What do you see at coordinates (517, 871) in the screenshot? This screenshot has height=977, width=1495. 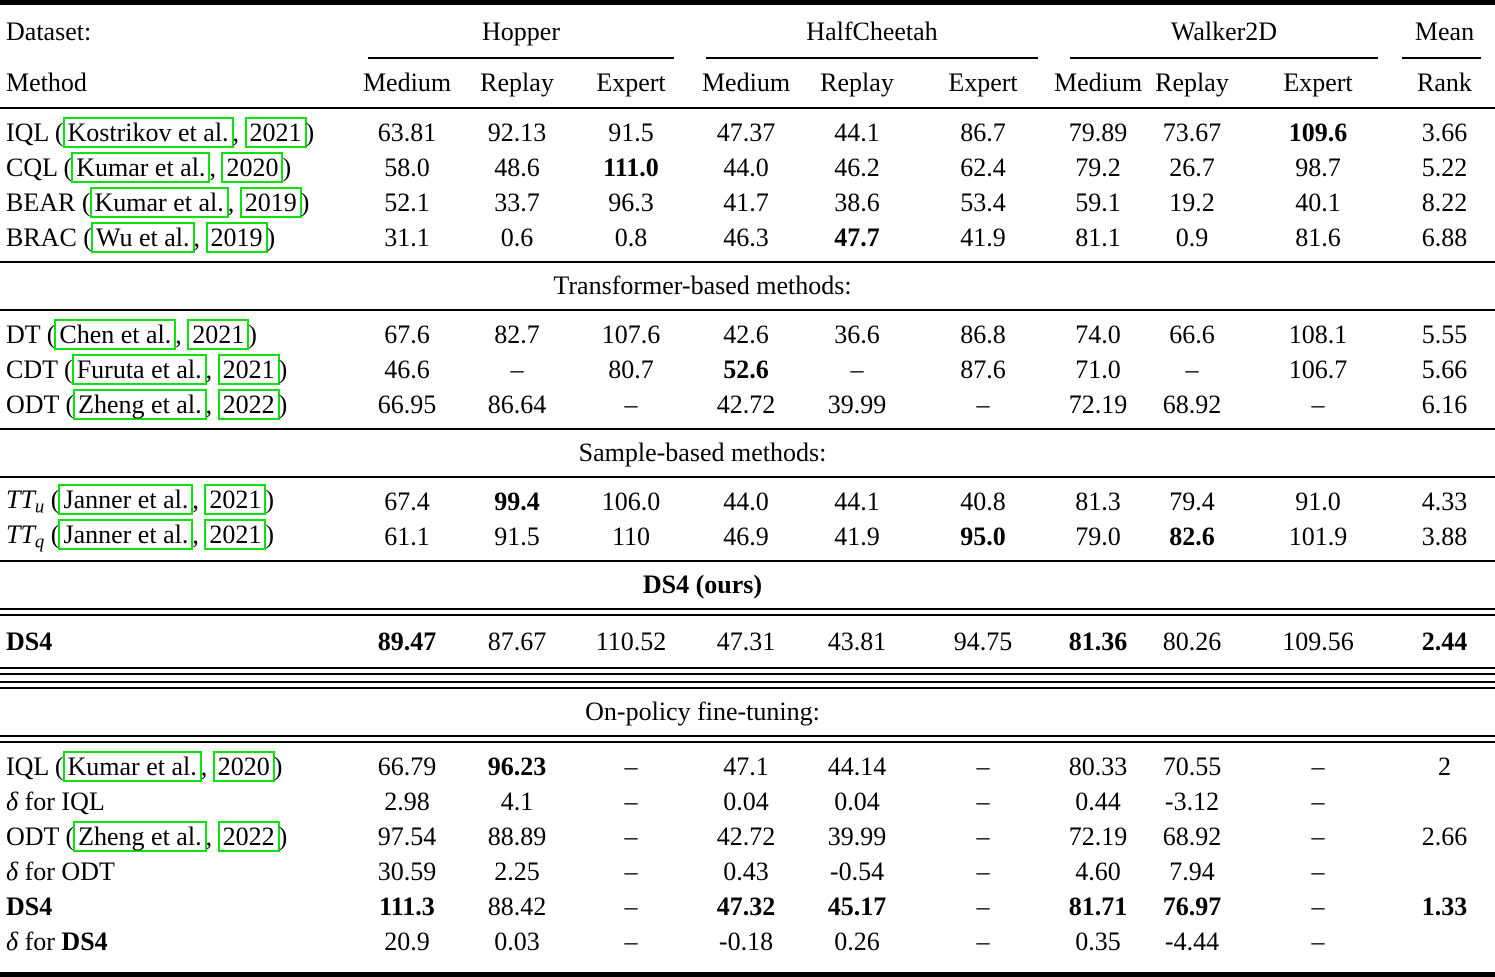 I see `value-cell: 2.25` at bounding box center [517, 871].